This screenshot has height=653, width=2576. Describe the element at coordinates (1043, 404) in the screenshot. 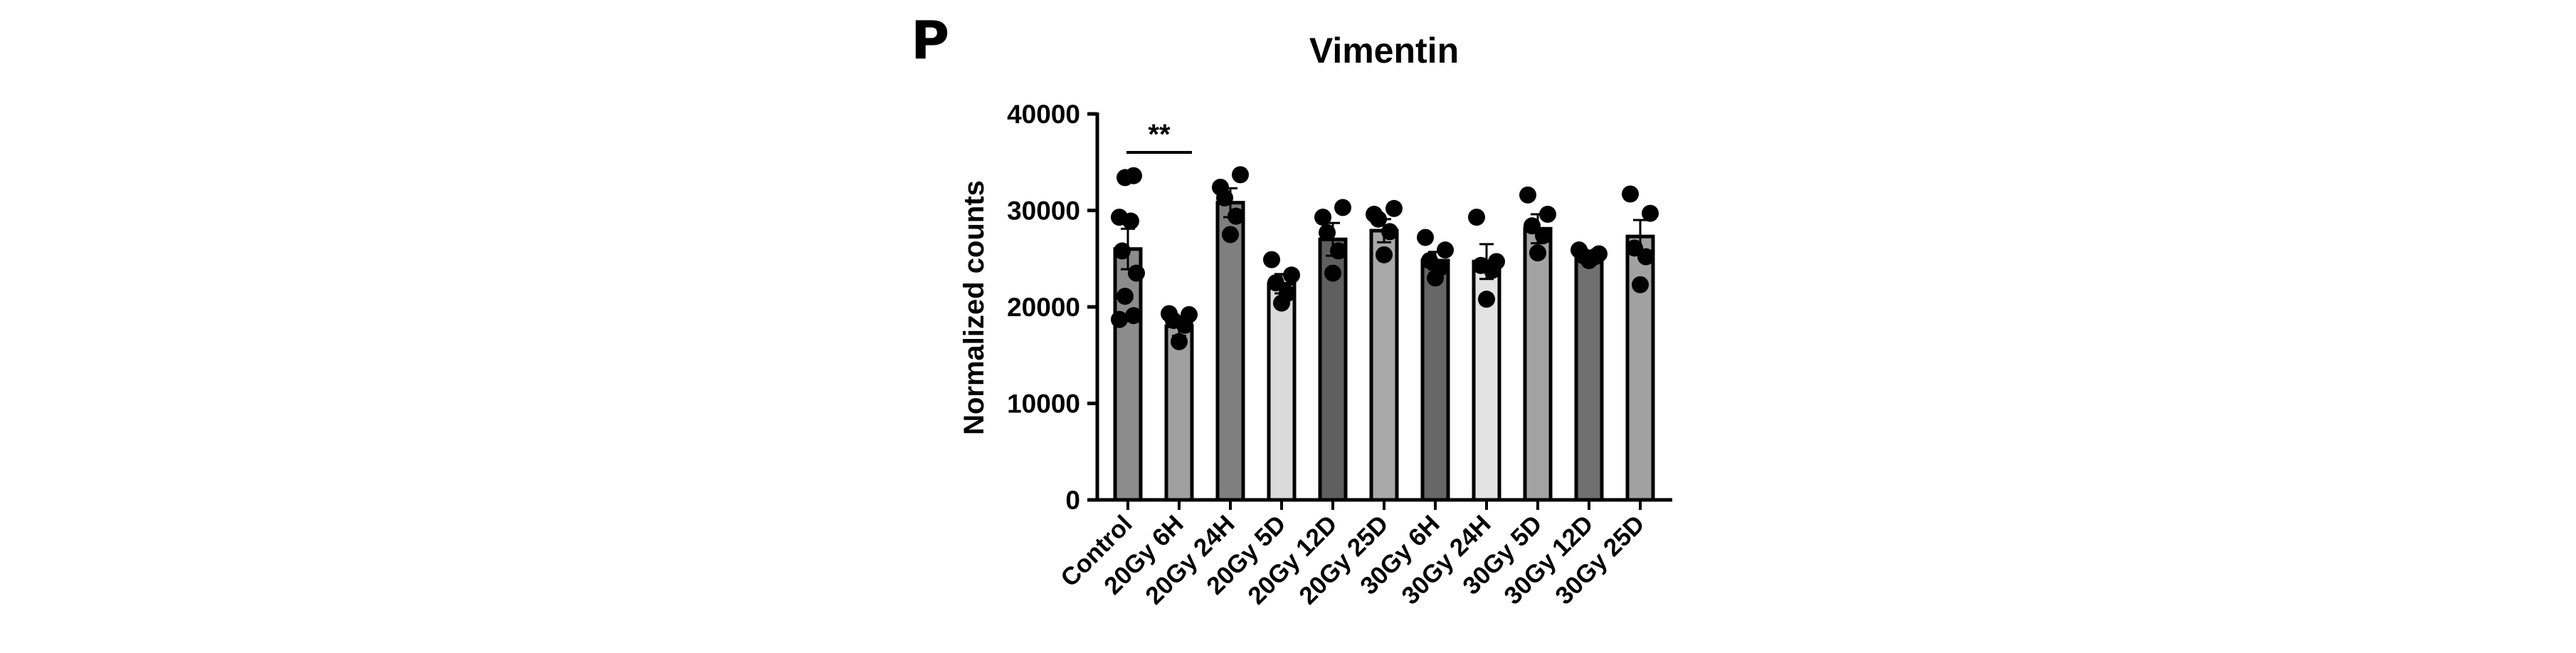

I see `y-tick-label-1: 10000` at that location.